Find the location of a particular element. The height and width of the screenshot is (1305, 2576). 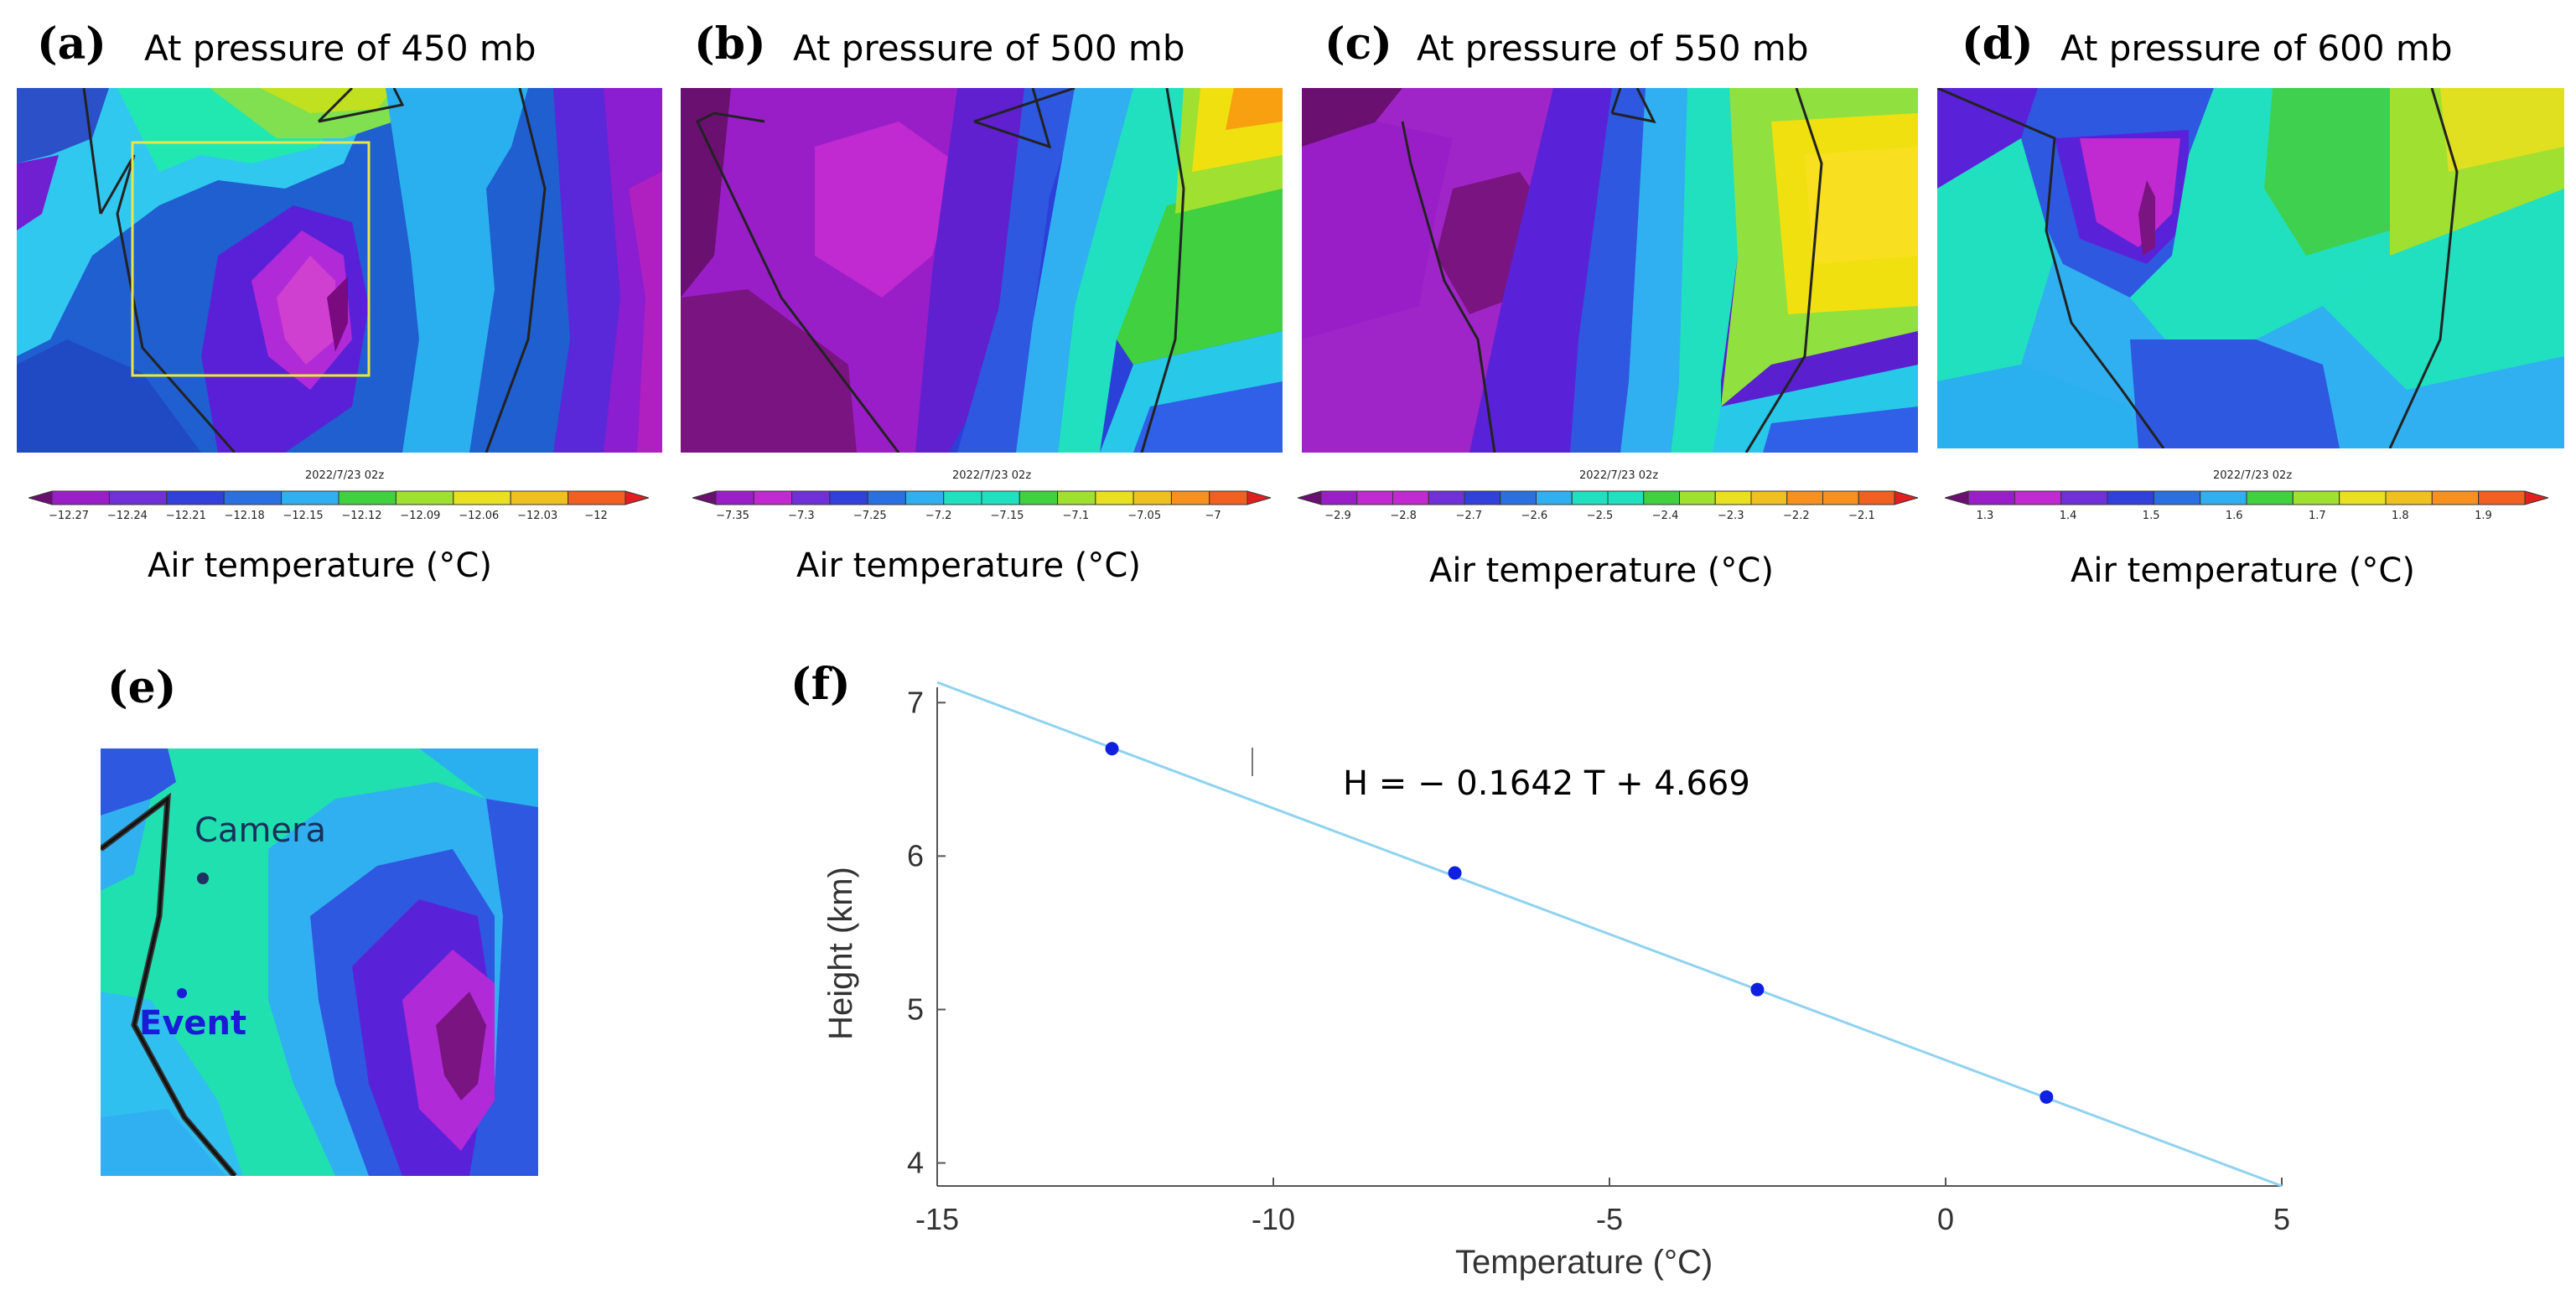

panel-b-label: (b) is located at coordinates (730, 44).